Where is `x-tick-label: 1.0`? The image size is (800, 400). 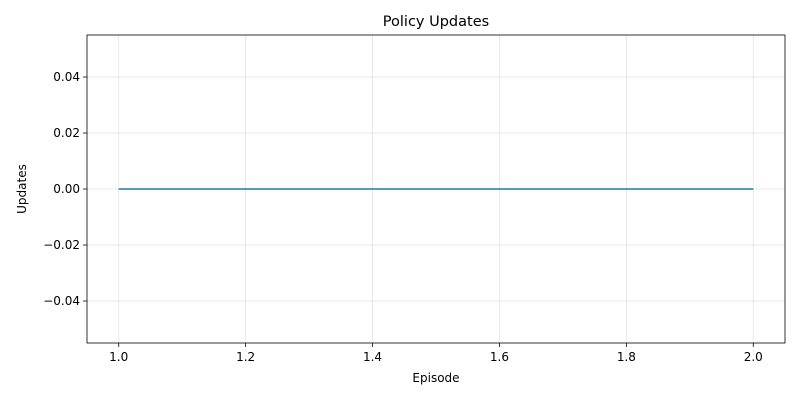
x-tick-label: 1.0 is located at coordinates (118, 357).